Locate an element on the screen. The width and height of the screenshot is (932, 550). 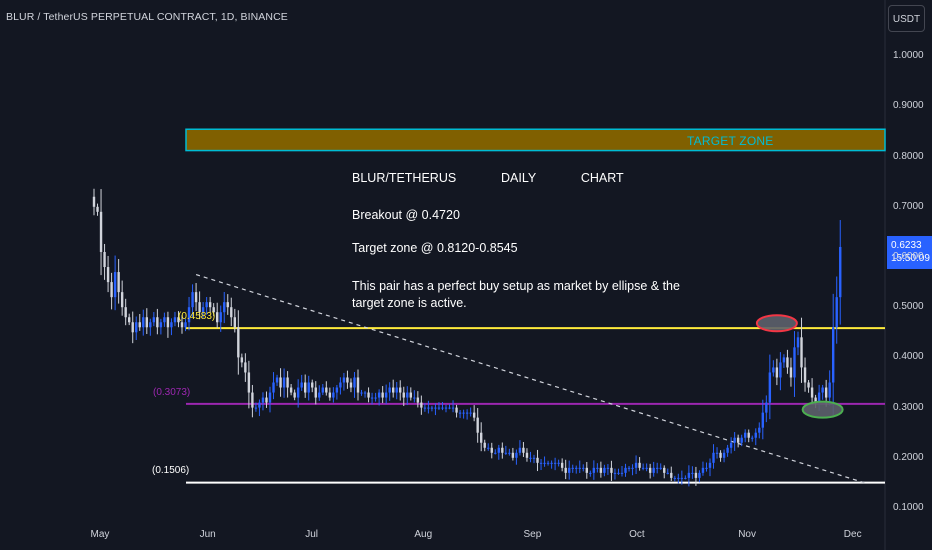
y-tick-label: 0.4000 is located at coordinates (908, 357).